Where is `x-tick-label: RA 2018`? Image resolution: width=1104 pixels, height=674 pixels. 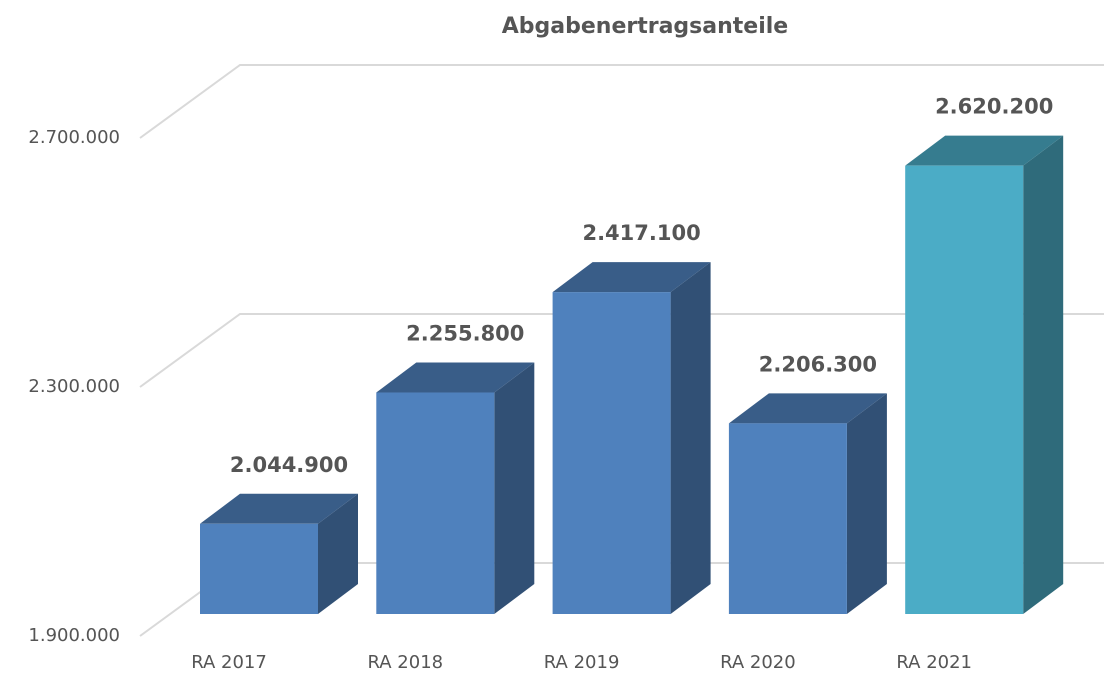 x-tick-label: RA 2018 is located at coordinates (405, 662).